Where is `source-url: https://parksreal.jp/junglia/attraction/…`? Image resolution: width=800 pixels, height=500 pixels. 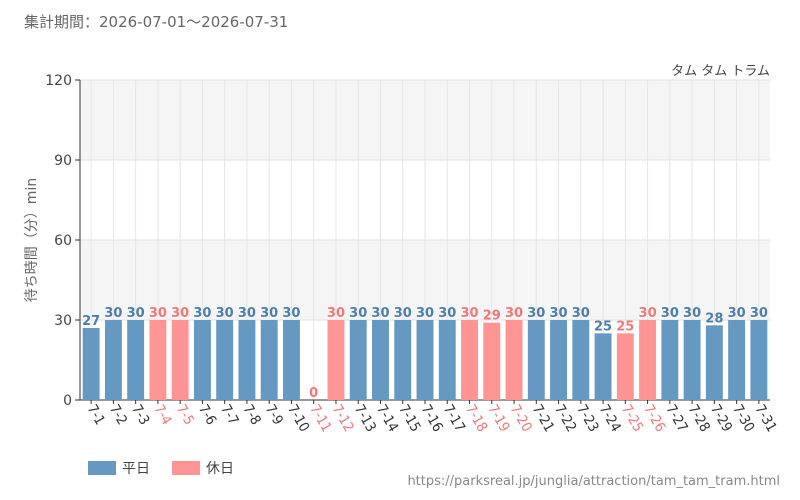
source-url: https://parksreal.jp/junglia/attraction/… is located at coordinates (593, 481).